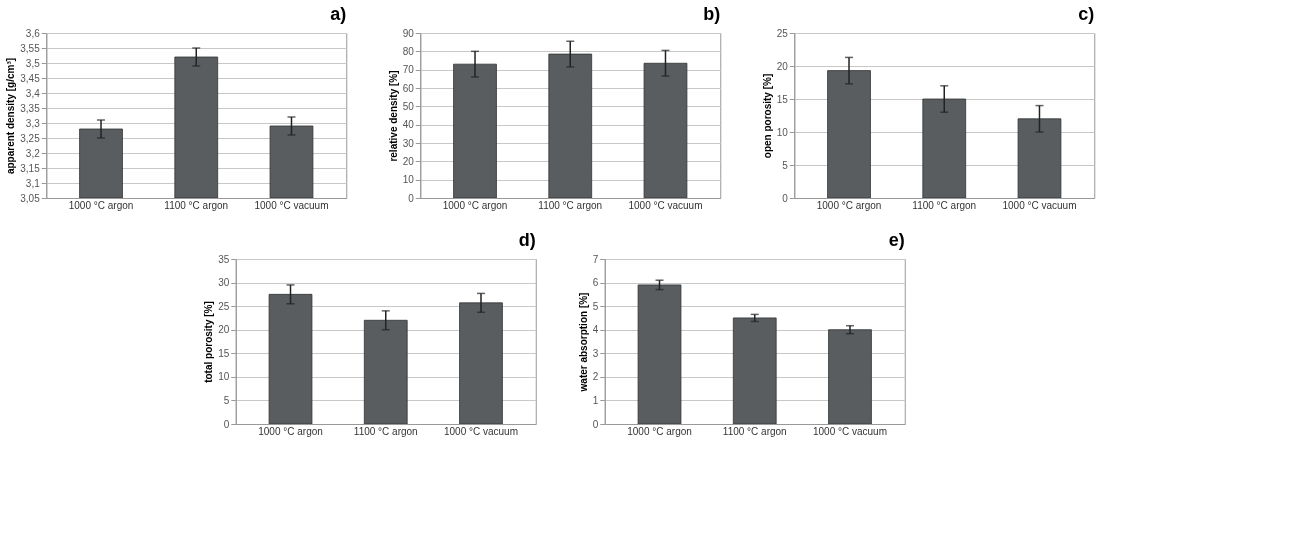 The width and height of the screenshot is (1308, 534). Describe the element at coordinates (33, 153) in the screenshot. I see `y-tick-label: 3,2` at that location.